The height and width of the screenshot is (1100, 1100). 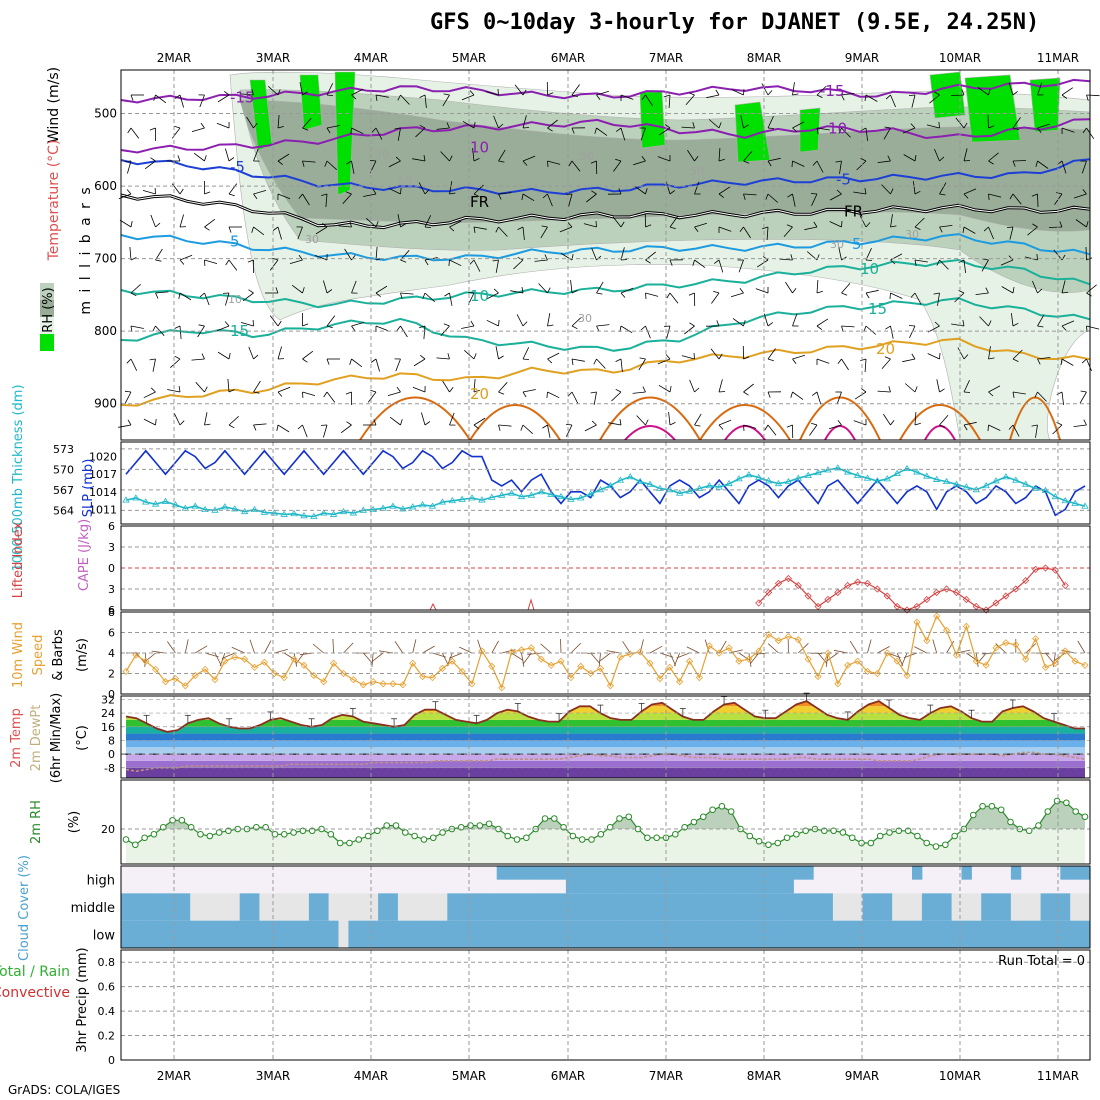 What do you see at coordinates (111, 568) in the screenshot?
I see `li-tick-label: 0` at bounding box center [111, 568].